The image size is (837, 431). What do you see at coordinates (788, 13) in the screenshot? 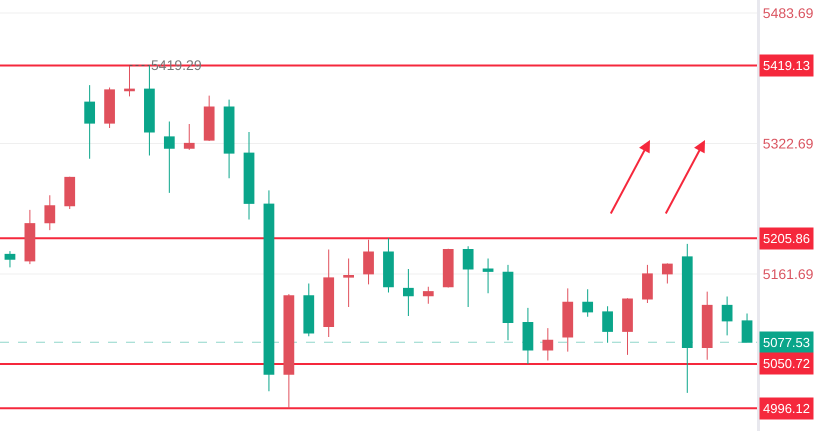
I see `y-tick-label: 5483.69` at bounding box center [788, 13].